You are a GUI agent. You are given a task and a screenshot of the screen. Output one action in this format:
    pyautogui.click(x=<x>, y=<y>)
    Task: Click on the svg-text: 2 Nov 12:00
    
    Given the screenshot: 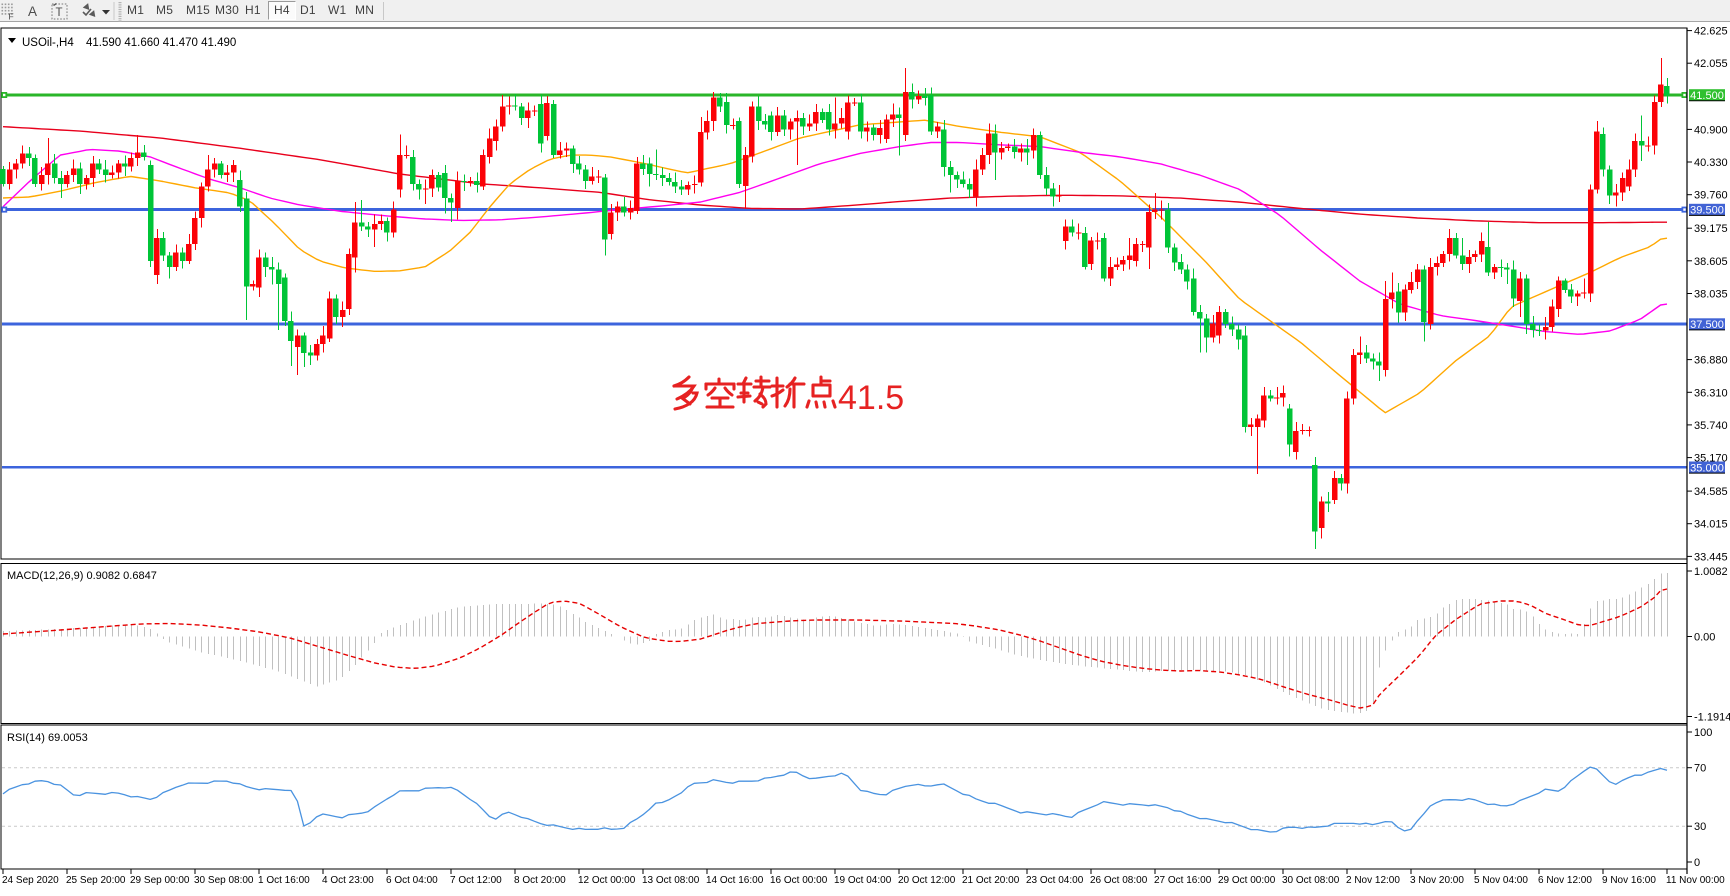 What is the action you would take?
    pyautogui.click(x=1373, y=880)
    